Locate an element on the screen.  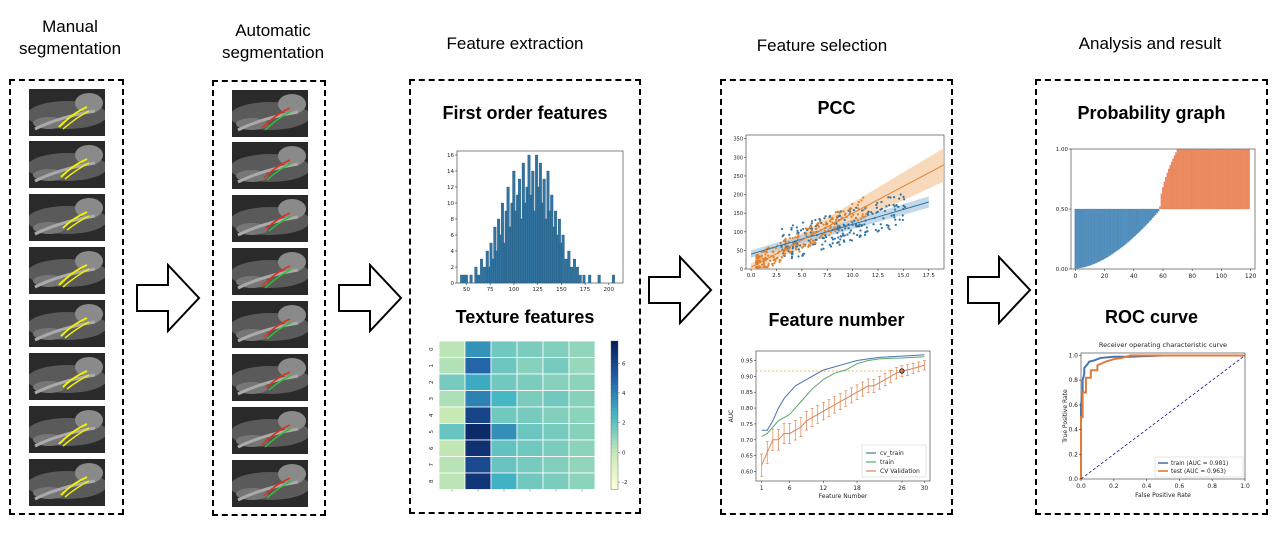
heatmap-row-label: 4 is located at coordinates (432, 415).